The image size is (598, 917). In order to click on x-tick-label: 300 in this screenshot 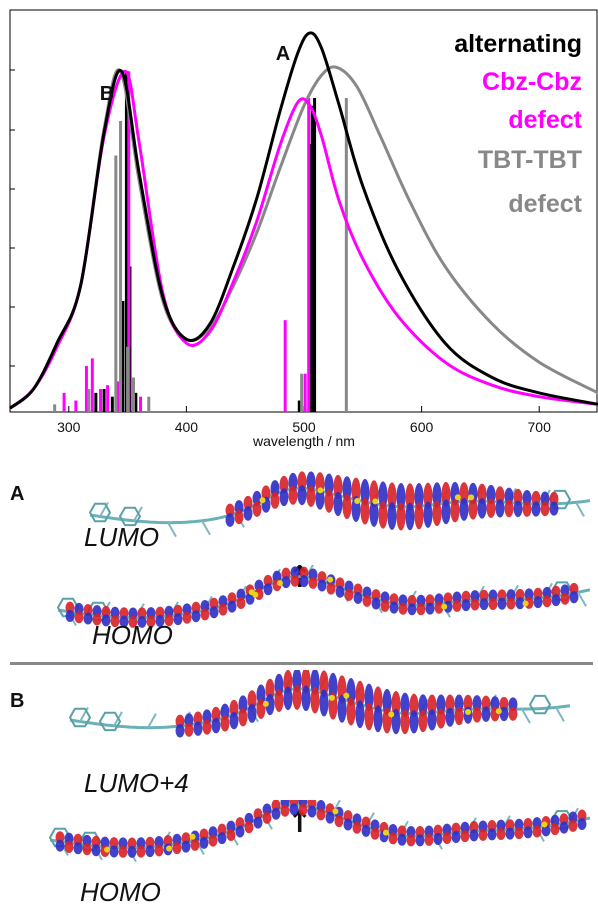, I will do `click(69, 427)`.